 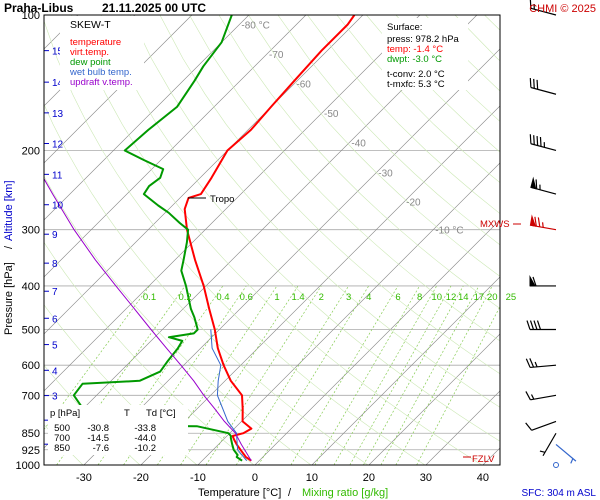 I want to click on pressure-tick-label: 925, so click(x=31, y=451).